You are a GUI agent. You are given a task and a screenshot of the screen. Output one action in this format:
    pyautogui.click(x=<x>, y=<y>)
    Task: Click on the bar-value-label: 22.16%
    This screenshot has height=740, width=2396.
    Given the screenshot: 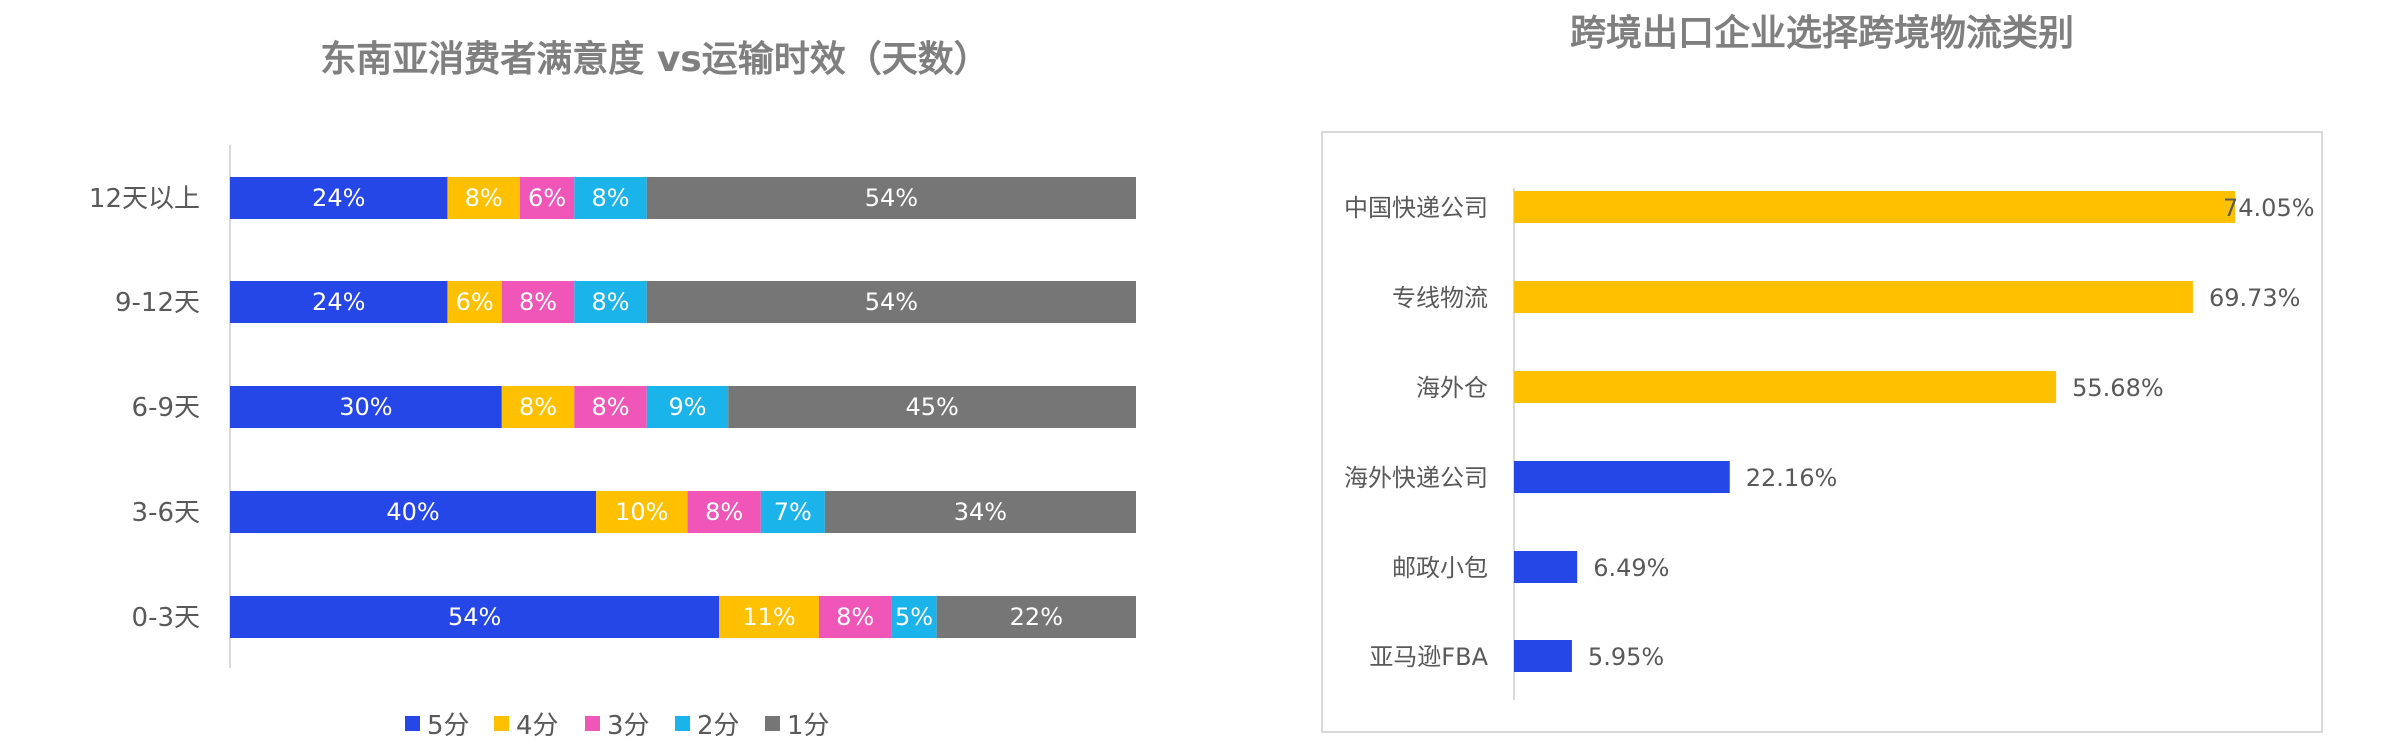 What is the action you would take?
    pyautogui.click(x=1792, y=478)
    